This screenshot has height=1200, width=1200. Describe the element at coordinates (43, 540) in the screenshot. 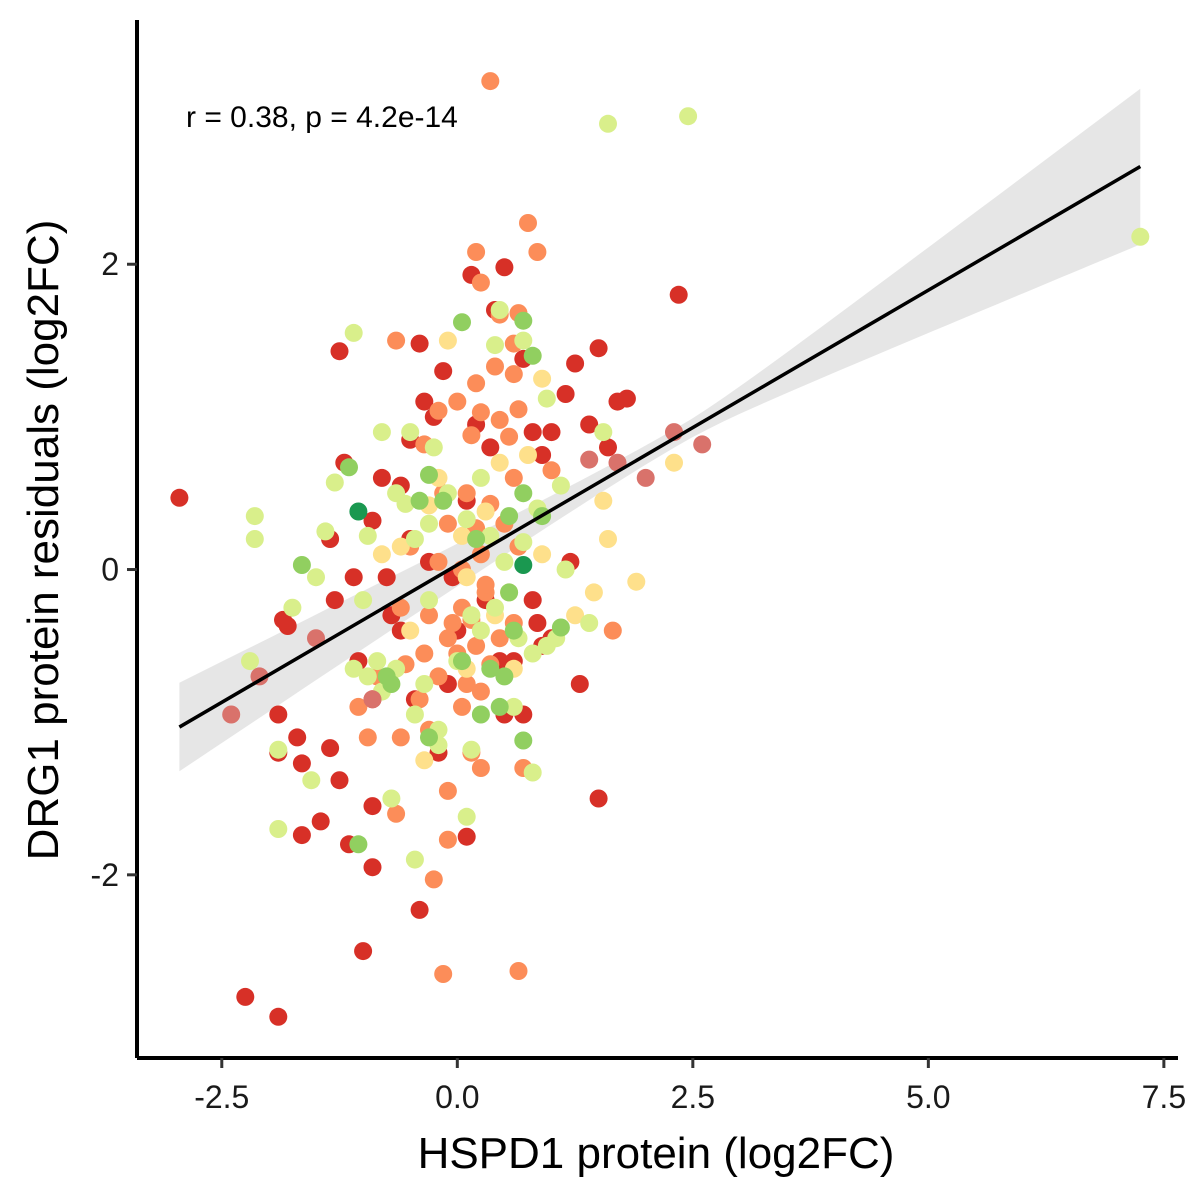

I see `y-axis-title: DRG1 protein residuals (log2FC)` at that location.